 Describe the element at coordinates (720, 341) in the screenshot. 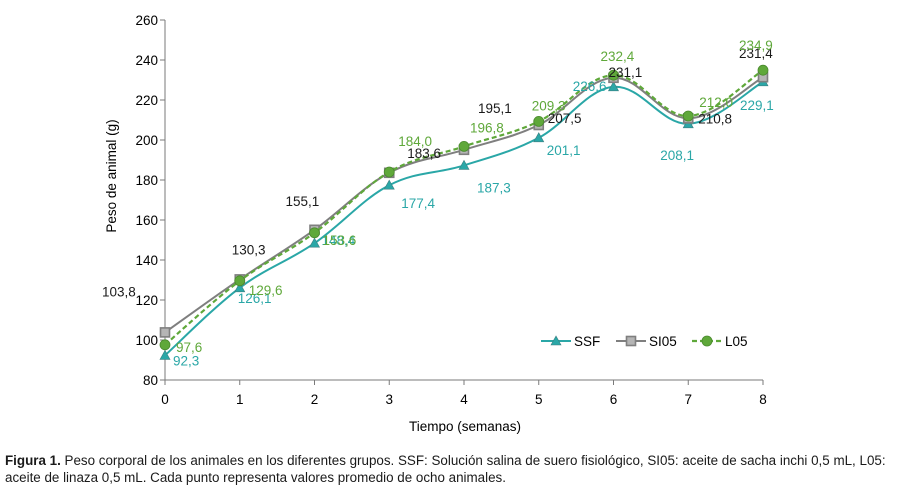

I see `legend-item-l05: L05` at that location.